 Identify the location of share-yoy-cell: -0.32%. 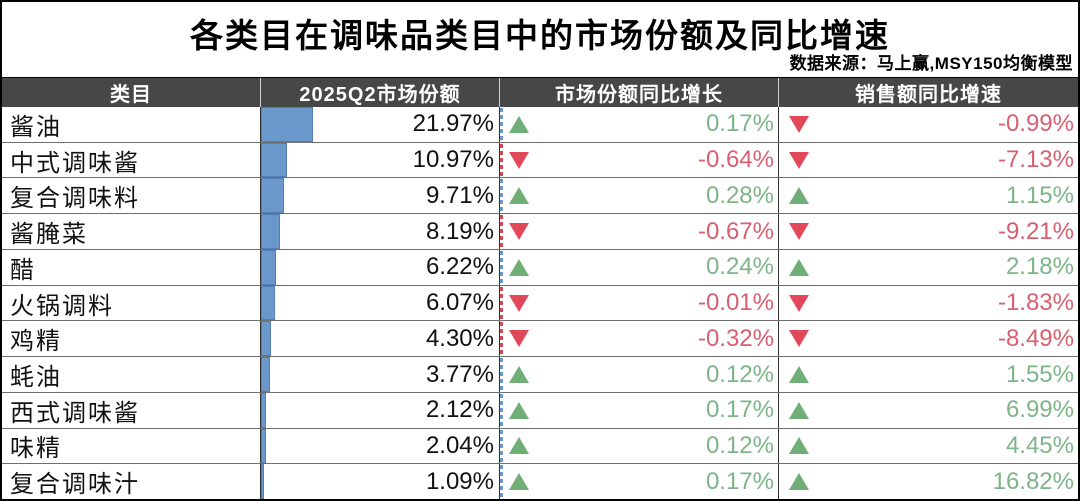
(638, 339).